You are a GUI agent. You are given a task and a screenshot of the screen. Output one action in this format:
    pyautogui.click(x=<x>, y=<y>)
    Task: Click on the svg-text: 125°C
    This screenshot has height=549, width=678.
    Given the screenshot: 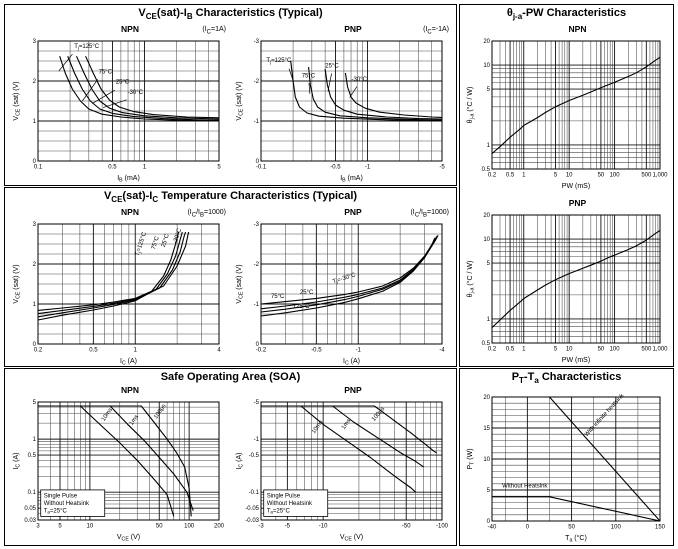 What is the action you would take?
    pyautogui.click(x=301, y=307)
    